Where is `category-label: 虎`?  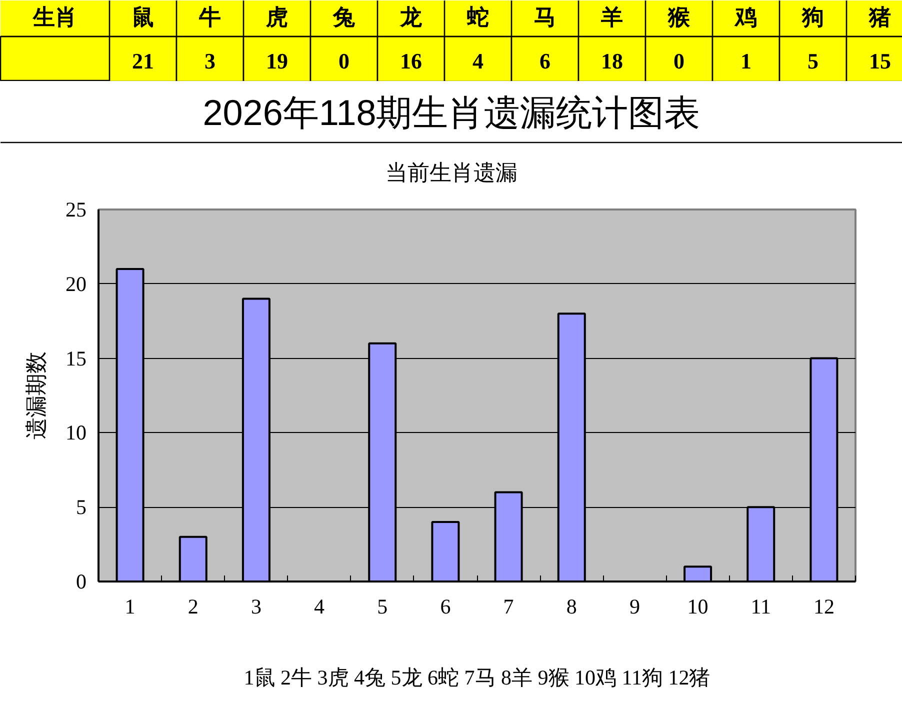 category-label: 虎 is located at coordinates (276, 17).